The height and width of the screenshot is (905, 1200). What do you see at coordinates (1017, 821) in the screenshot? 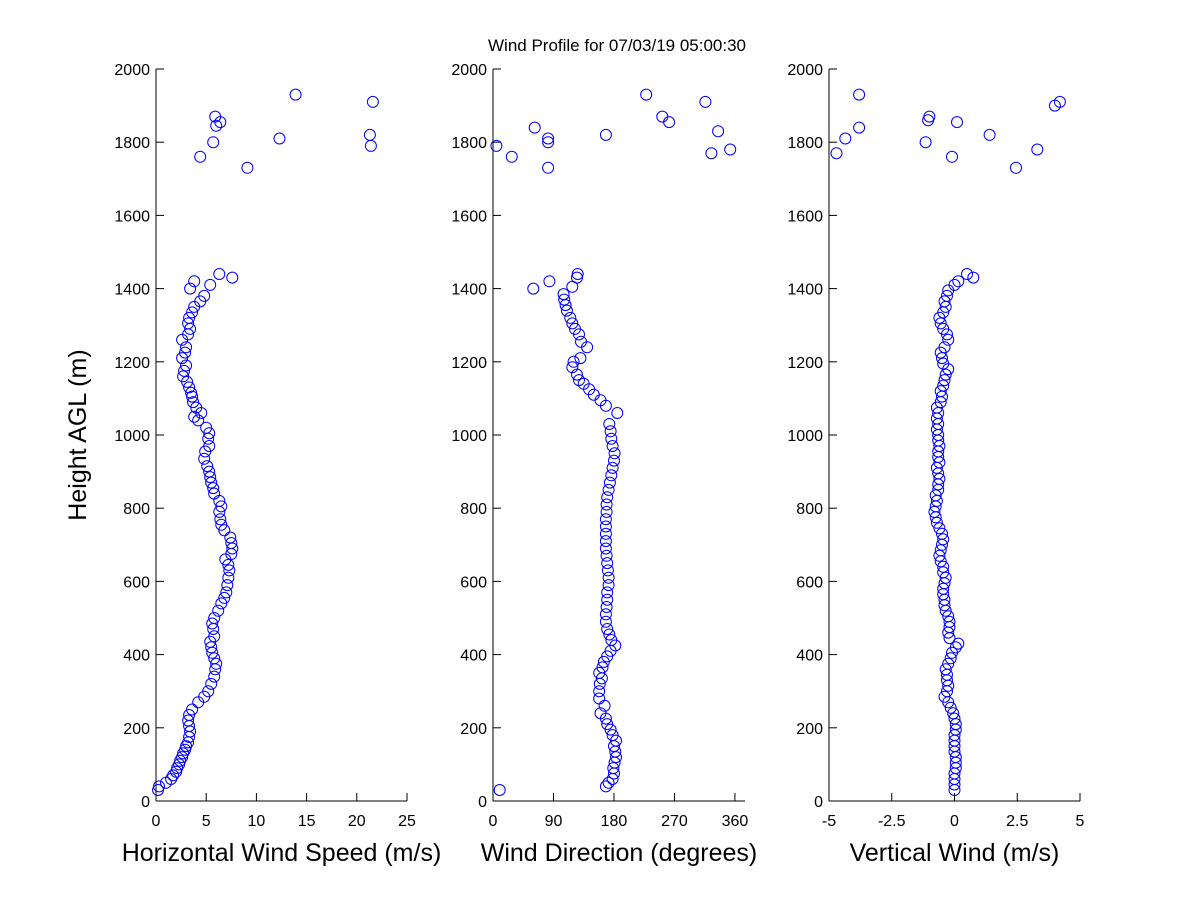
I see `x-tick-label: 2.5` at bounding box center [1017, 821].